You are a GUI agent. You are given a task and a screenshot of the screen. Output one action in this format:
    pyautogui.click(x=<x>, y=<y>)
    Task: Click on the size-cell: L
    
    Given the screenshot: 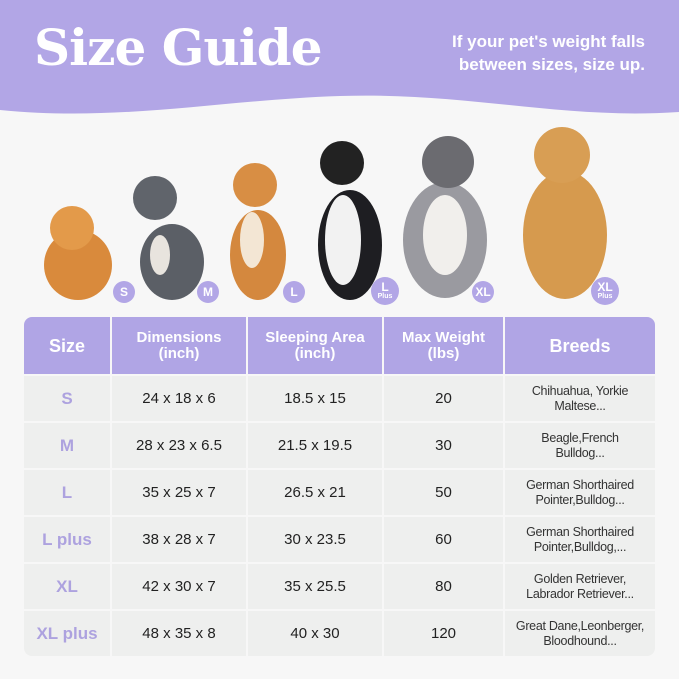 What is the action you would take?
    pyautogui.click(x=67, y=492)
    